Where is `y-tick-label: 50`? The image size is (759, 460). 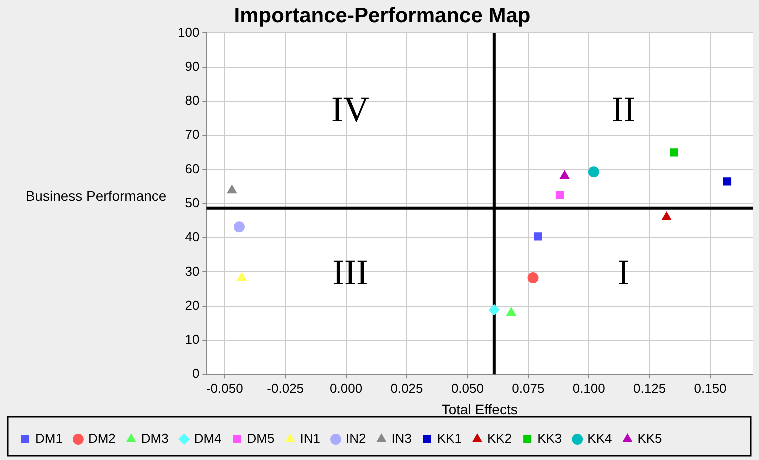 y-tick-label: 50 is located at coordinates (192, 202).